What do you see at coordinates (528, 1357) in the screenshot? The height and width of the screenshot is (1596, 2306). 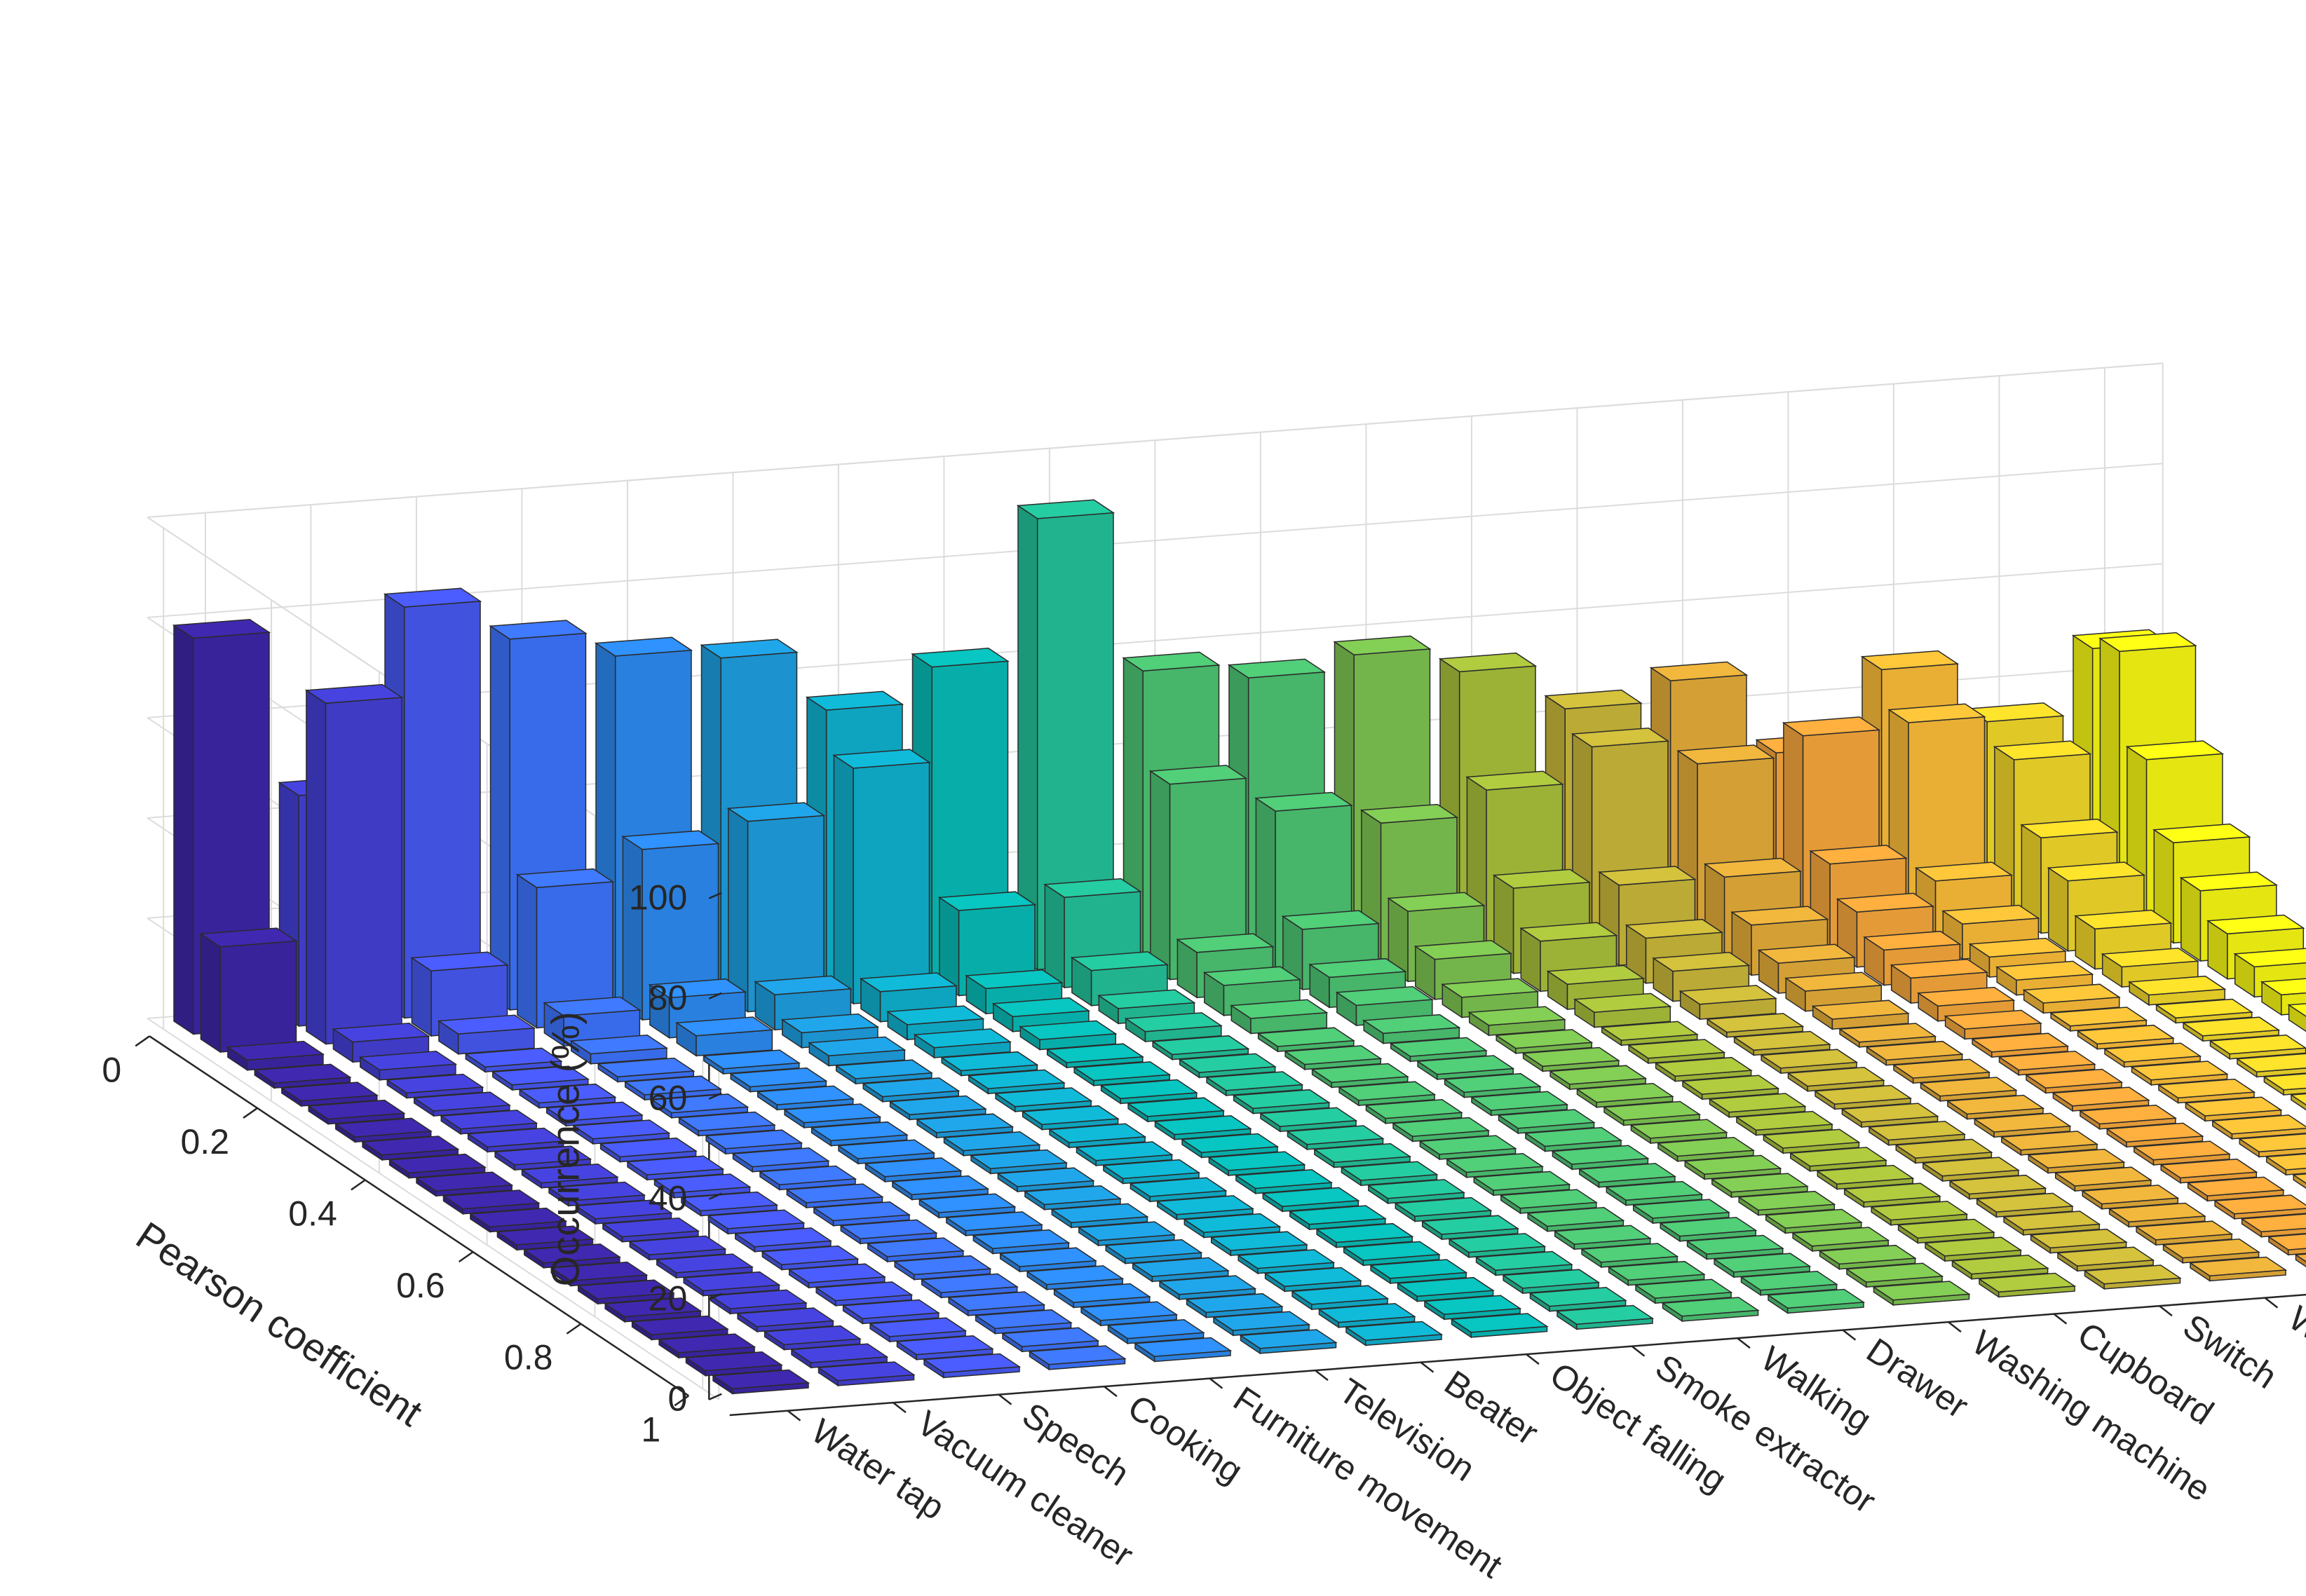 I see `pearson-tick-label: 0.8` at bounding box center [528, 1357].